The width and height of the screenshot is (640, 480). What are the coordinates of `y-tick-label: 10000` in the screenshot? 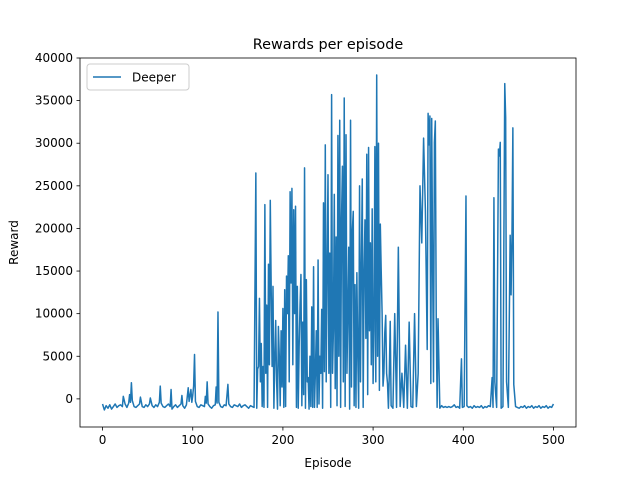 It's located at (54, 314).